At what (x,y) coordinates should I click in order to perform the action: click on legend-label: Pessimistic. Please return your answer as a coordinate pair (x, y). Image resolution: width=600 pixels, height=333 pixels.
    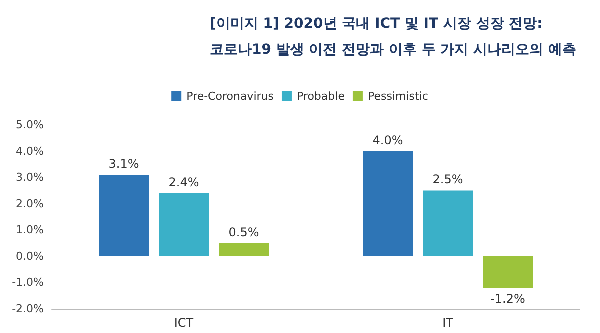
    Looking at the image, I should click on (398, 96).